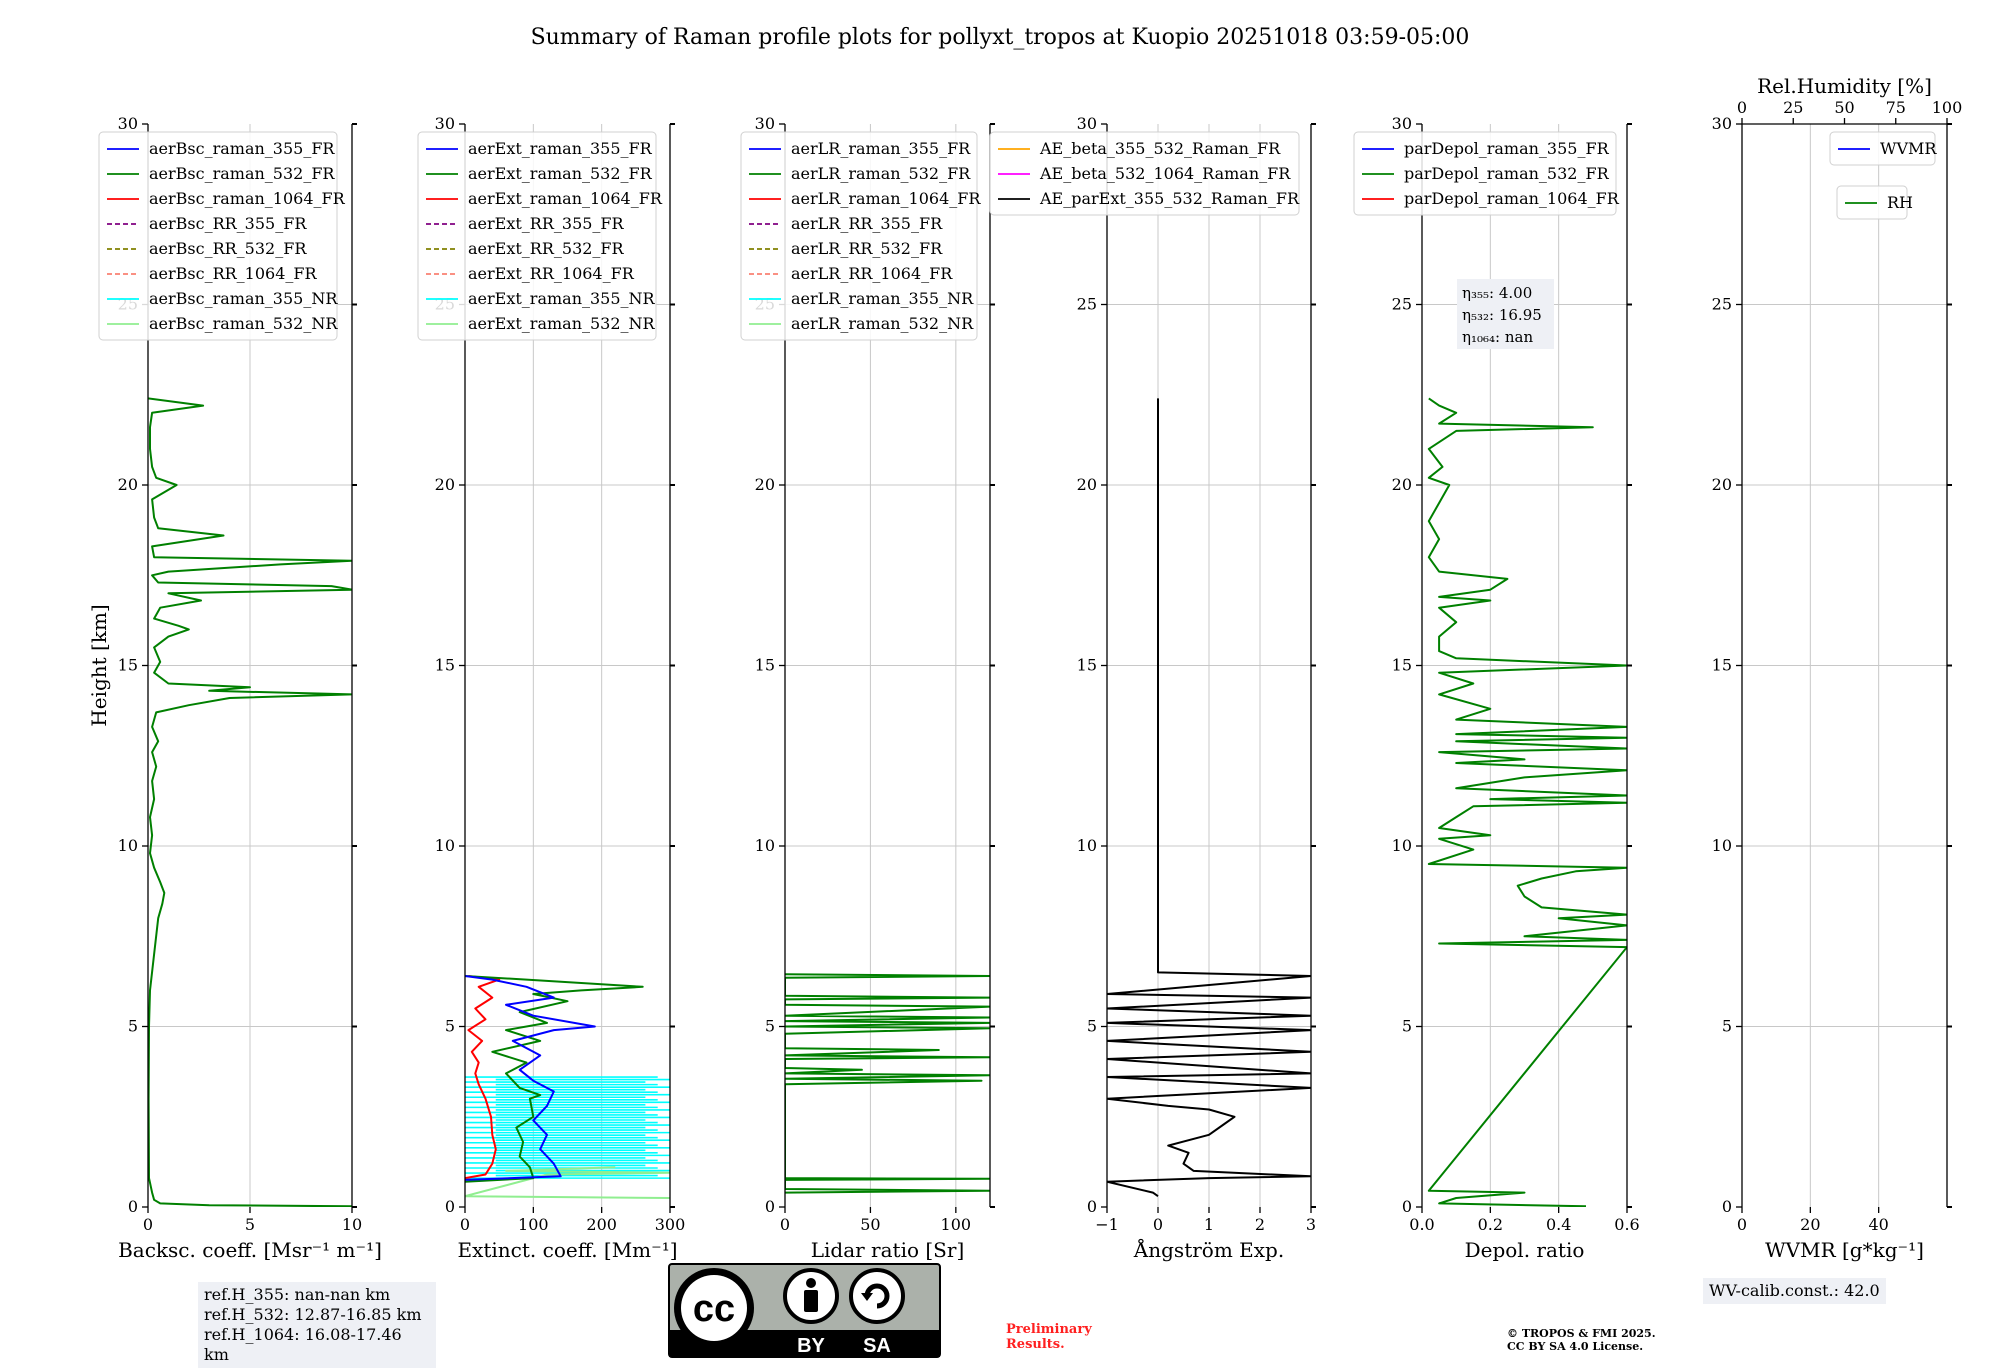  Describe the element at coordinates (551, 273) in the screenshot. I see `legend-entry: aerExt_RR_1064_FR` at that location.